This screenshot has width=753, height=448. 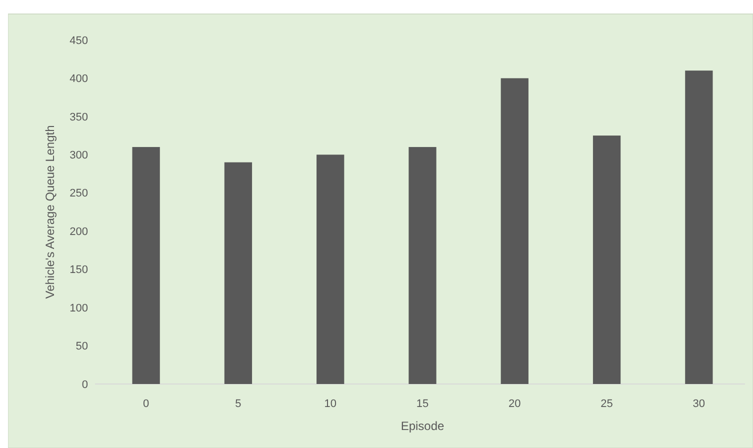 What do you see at coordinates (146, 404) in the screenshot?
I see `x-tick-label: 0` at bounding box center [146, 404].